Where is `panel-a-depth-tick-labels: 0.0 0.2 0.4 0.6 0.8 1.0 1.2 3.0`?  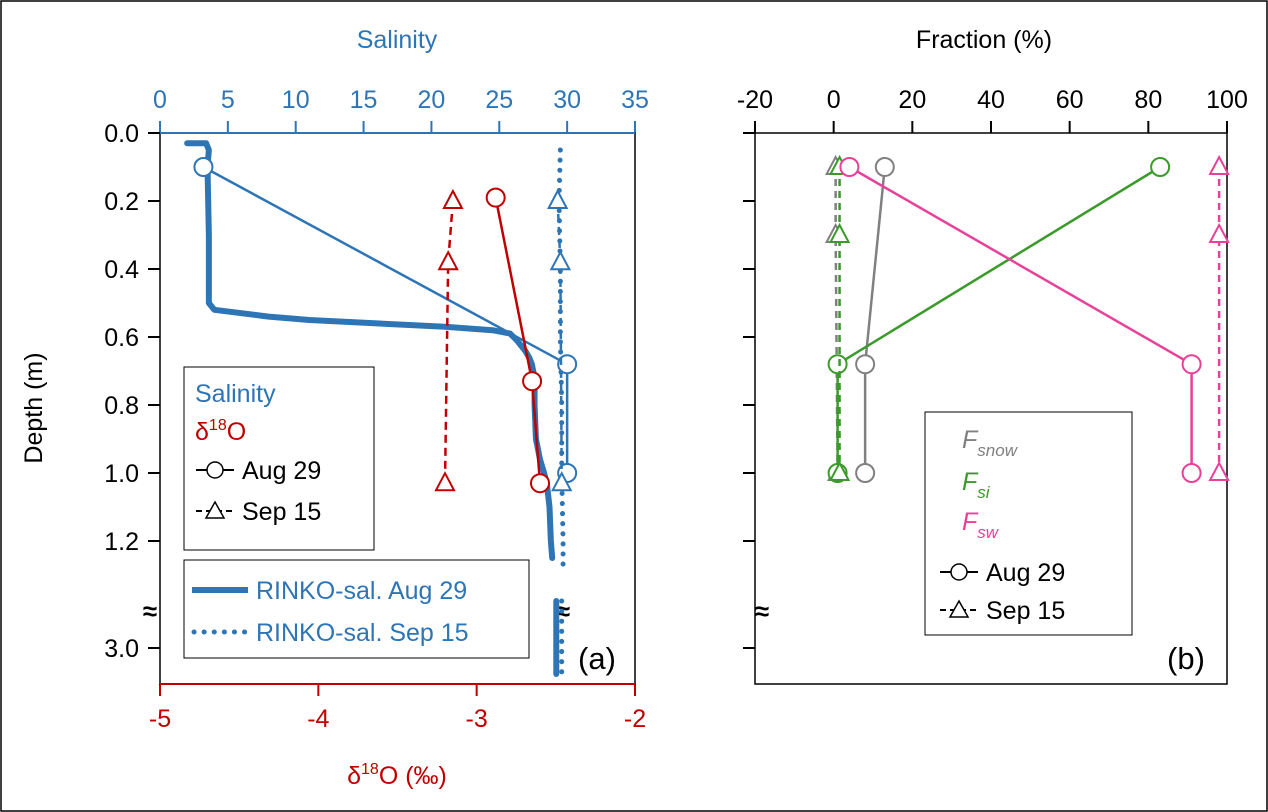
panel-a-depth-tick-labels: 0.0 0.2 0.4 0.6 0.8 1.0 1.2 3.0 is located at coordinates (132, 391).